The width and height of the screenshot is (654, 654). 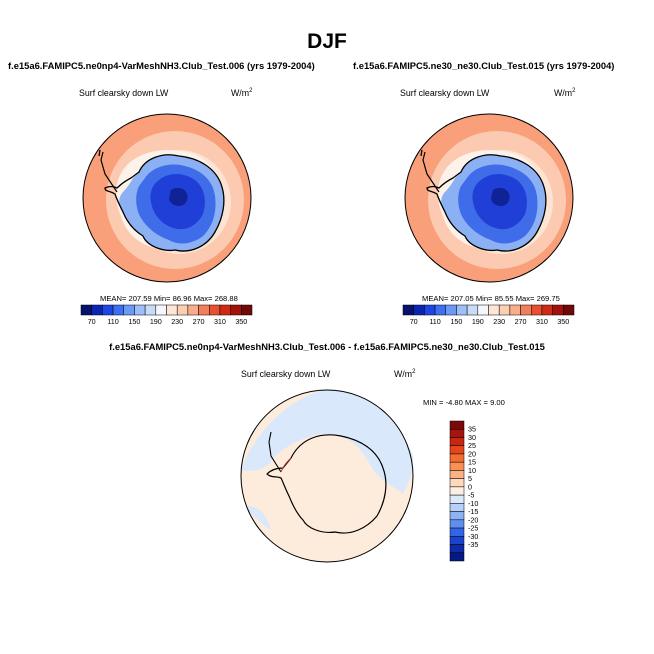 What do you see at coordinates (471, 495) in the screenshot?
I see `panel-3-colorbar-tick-label: -5` at bounding box center [471, 495].